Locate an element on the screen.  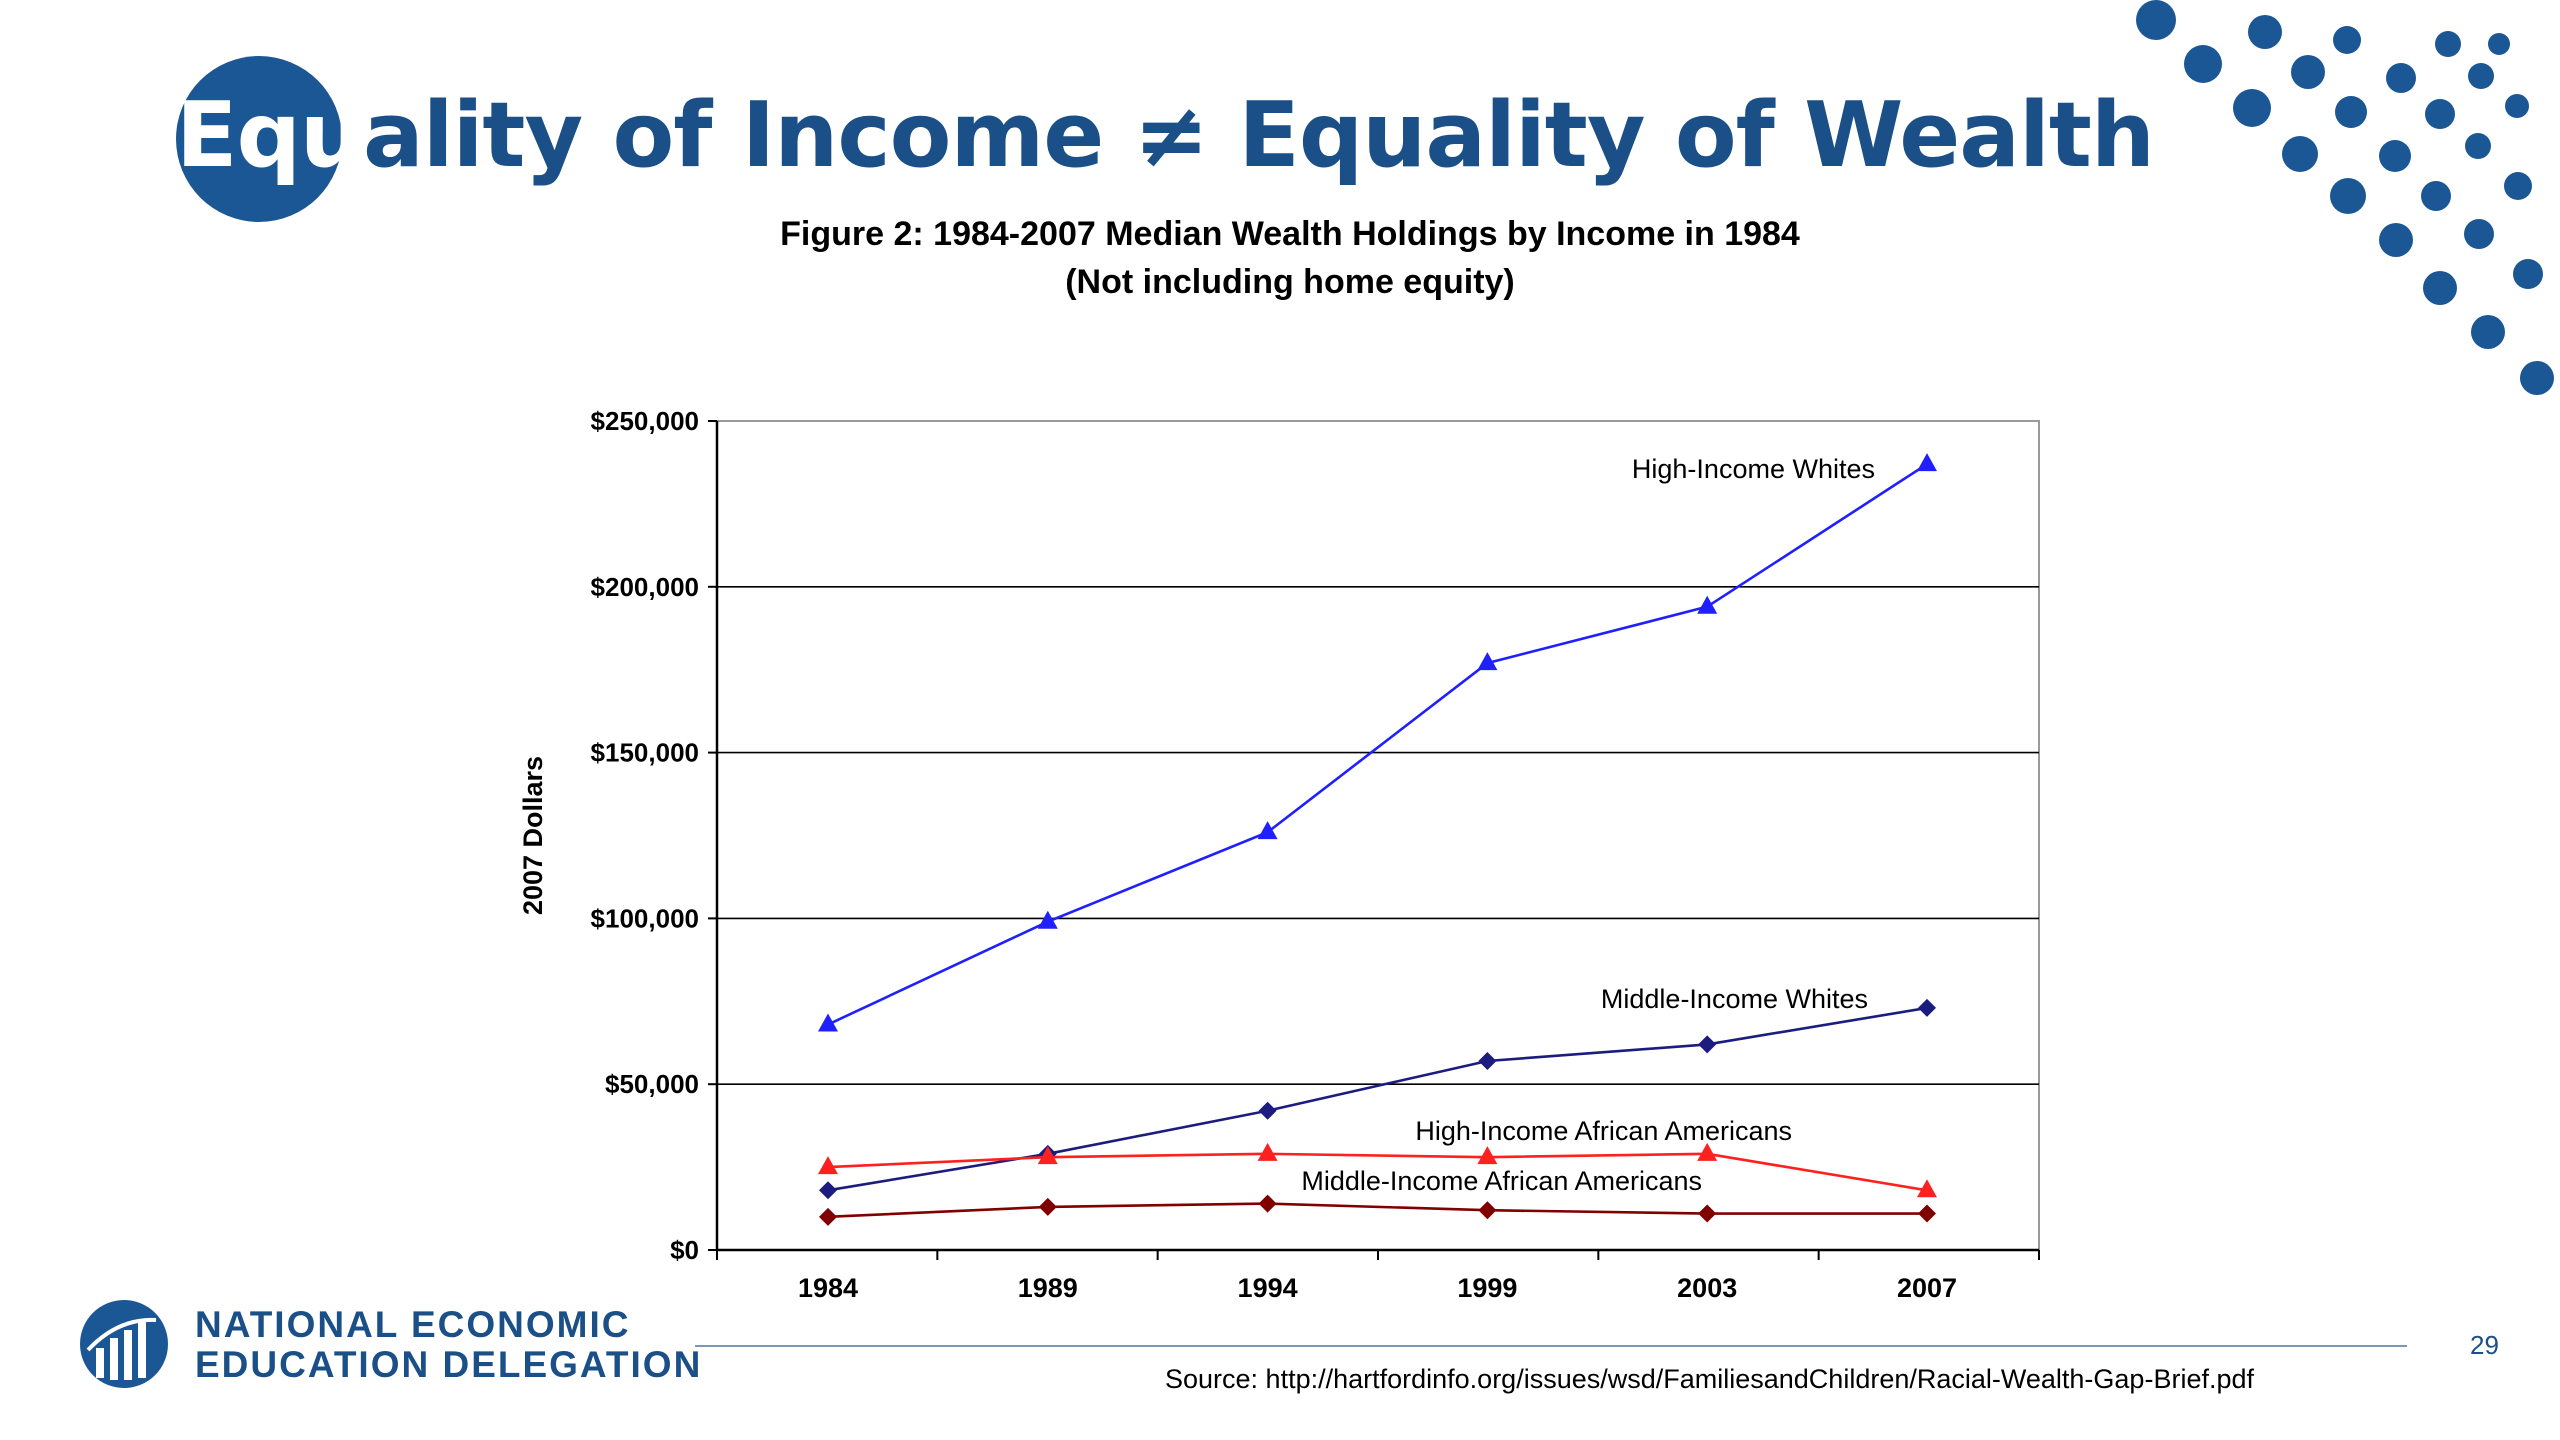
x-tick-label: 1984 is located at coordinates (828, 1288).